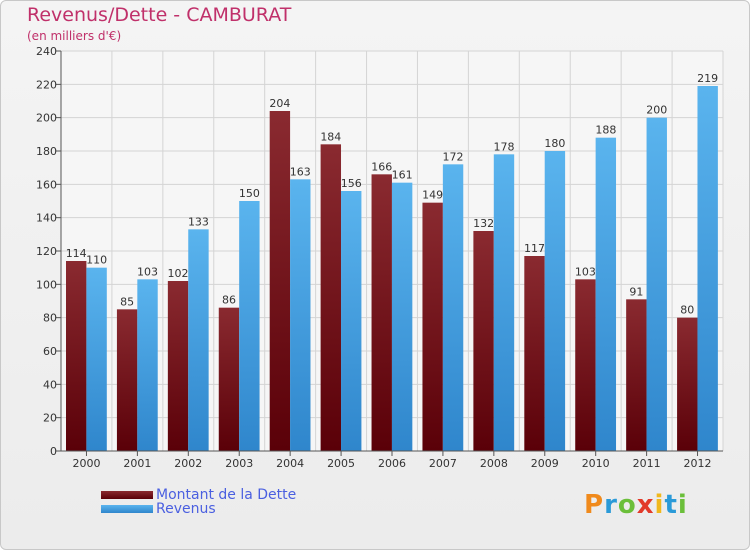 Image resolution: width=750 pixels, height=550 pixels. What do you see at coordinates (74, 36) in the screenshot?
I see `chart-subtitle: (en milliers d'€)` at bounding box center [74, 36].